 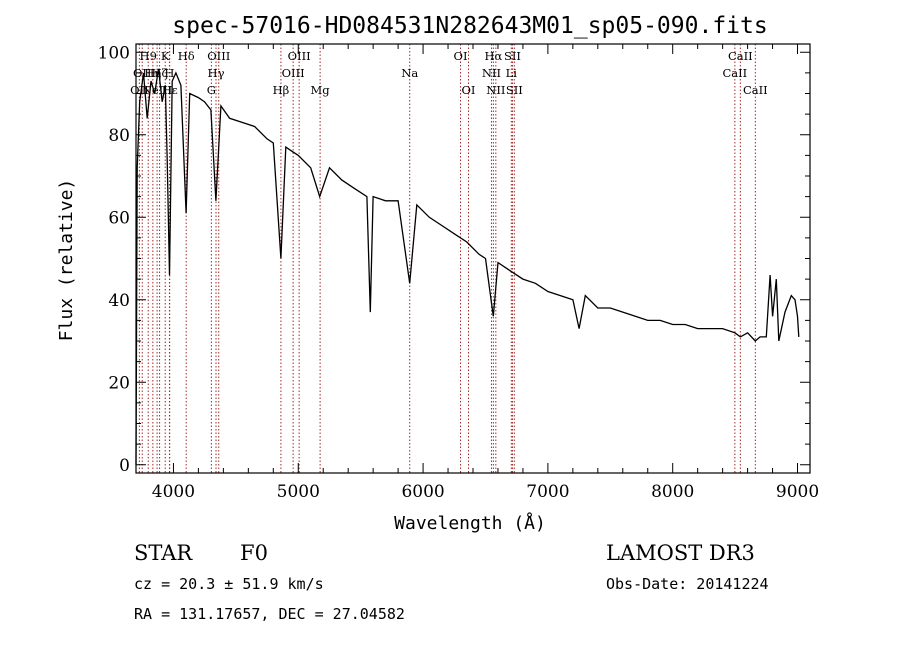 What do you see at coordinates (66, 260) in the screenshot?
I see `y-axis-label: Flux (relative)` at bounding box center [66, 260].